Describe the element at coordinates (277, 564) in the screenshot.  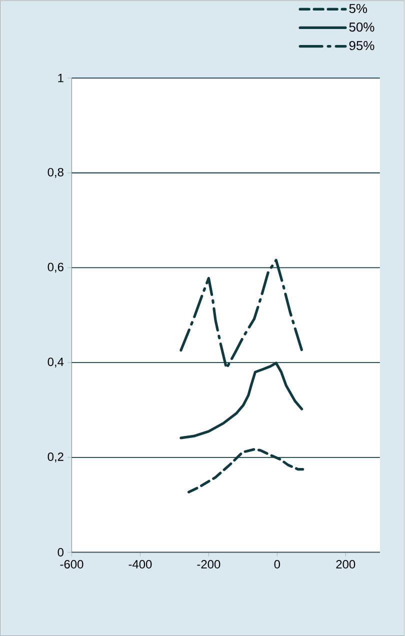
I see `x-tick-label: 0` at that location.